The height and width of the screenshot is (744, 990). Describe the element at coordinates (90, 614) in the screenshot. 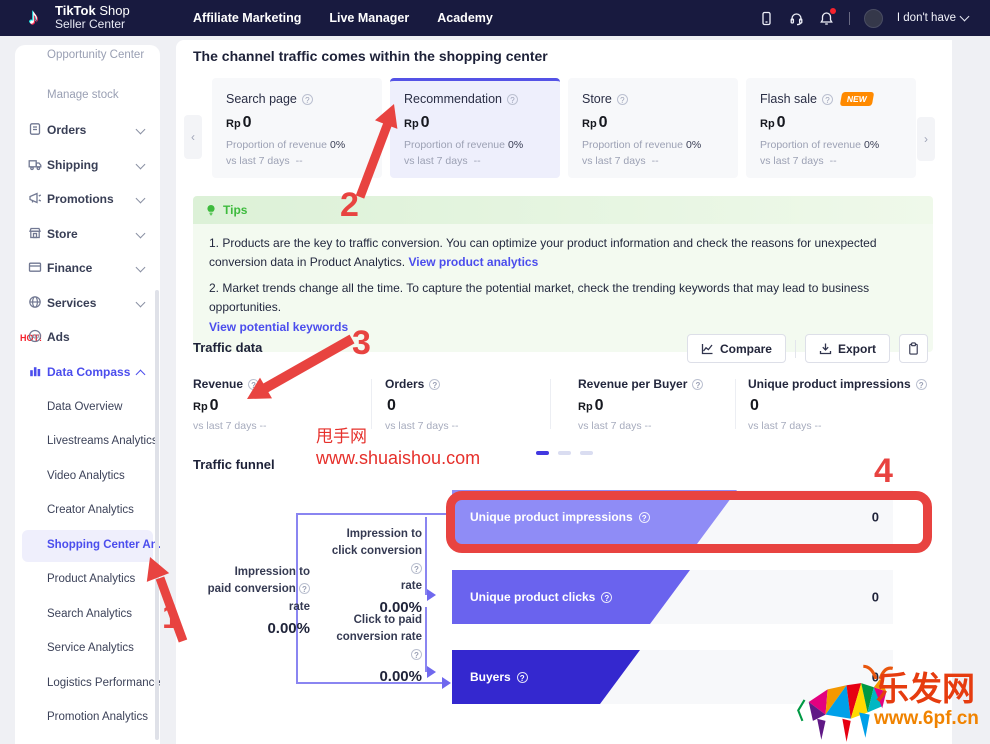

I see `sidebar-item-search-analytics: Search Analytics` at that location.